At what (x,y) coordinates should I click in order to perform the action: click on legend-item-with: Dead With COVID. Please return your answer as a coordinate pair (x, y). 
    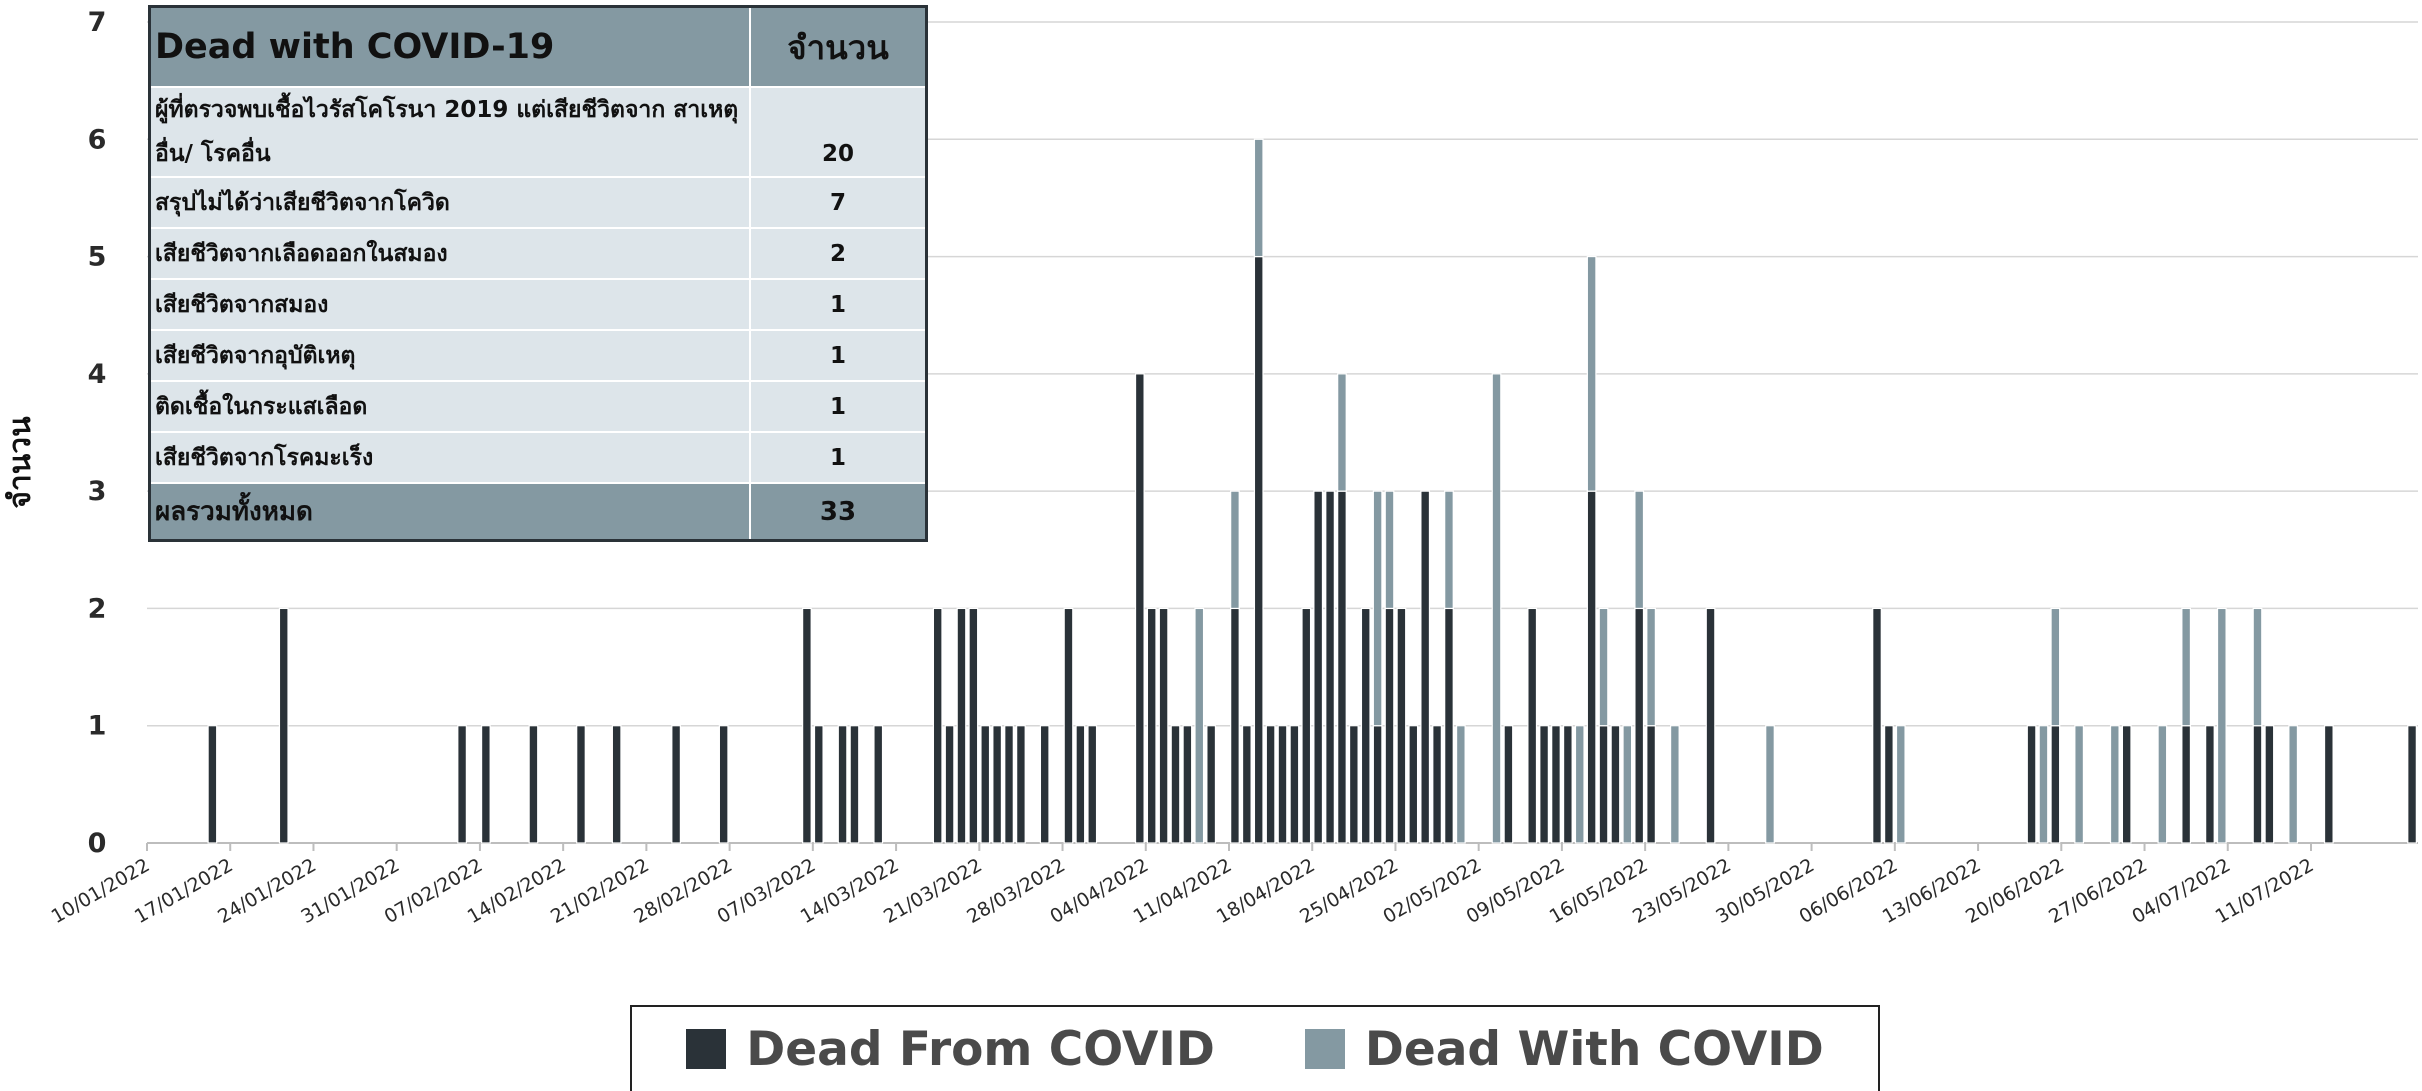
    Looking at the image, I should click on (1564, 1049).